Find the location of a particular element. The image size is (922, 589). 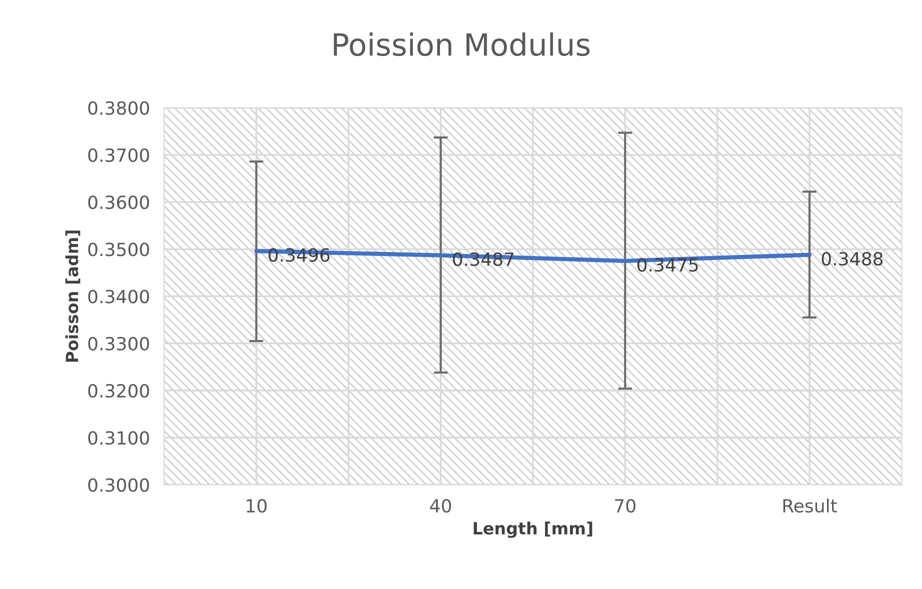

x-tick-label: 40 is located at coordinates (441, 505).